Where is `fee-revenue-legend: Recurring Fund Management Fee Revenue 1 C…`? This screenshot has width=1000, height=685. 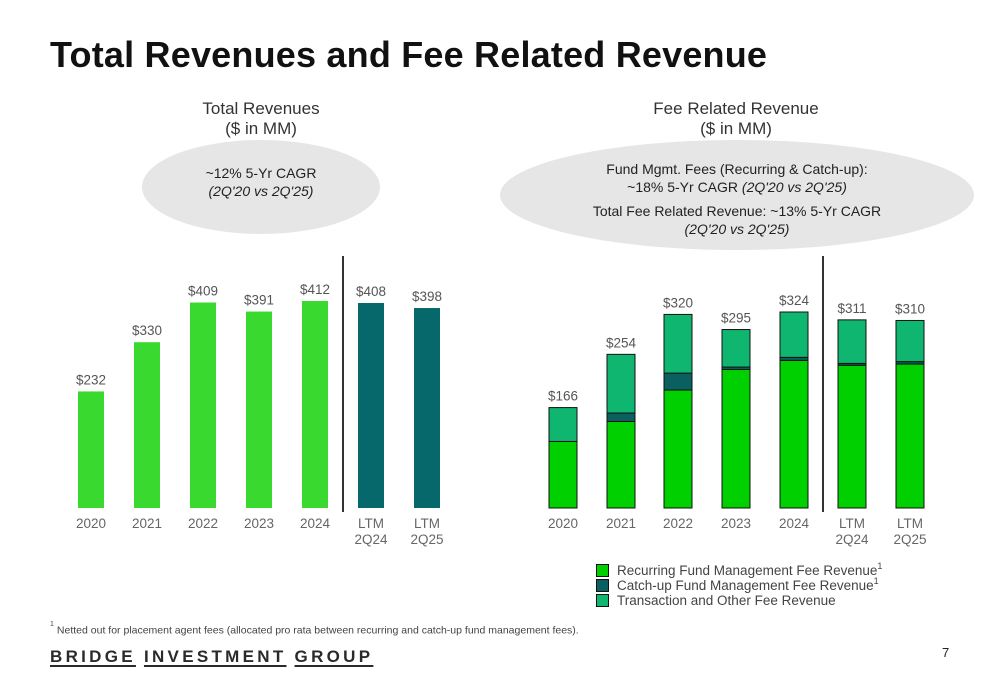
fee-revenue-legend: Recurring Fund Management Fee Revenue 1 C… is located at coordinates (739, 584).